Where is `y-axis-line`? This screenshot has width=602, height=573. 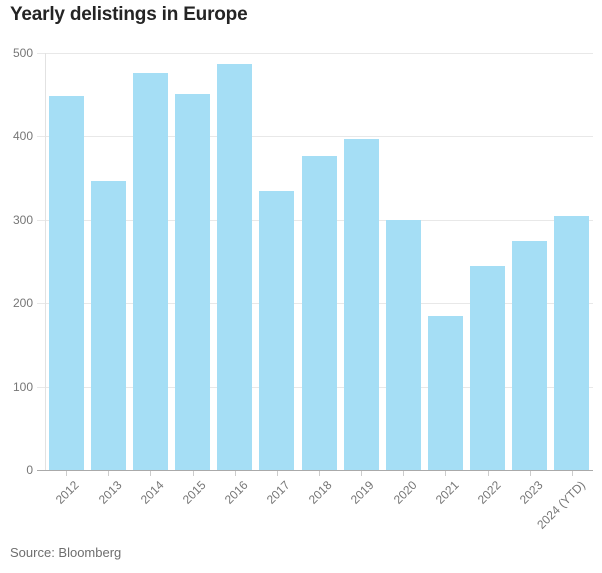
y-axis-line is located at coordinates (45, 261).